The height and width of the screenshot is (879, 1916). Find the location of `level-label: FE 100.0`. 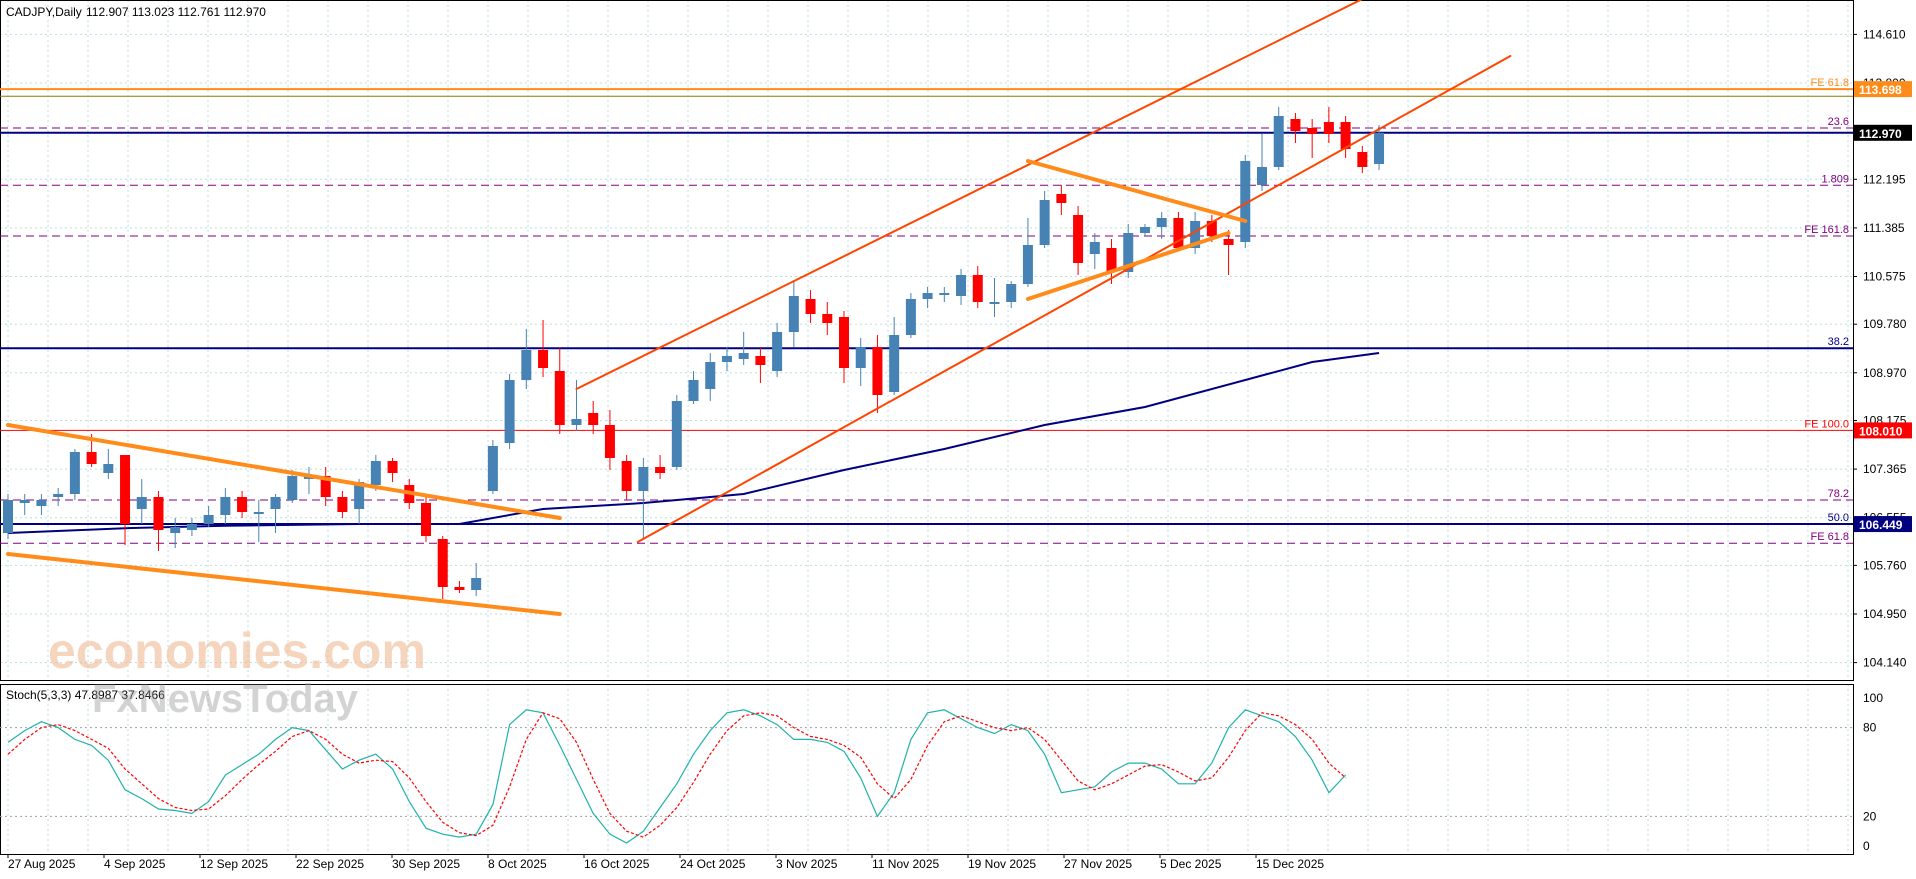

level-label: FE 100.0 is located at coordinates (1826, 424).